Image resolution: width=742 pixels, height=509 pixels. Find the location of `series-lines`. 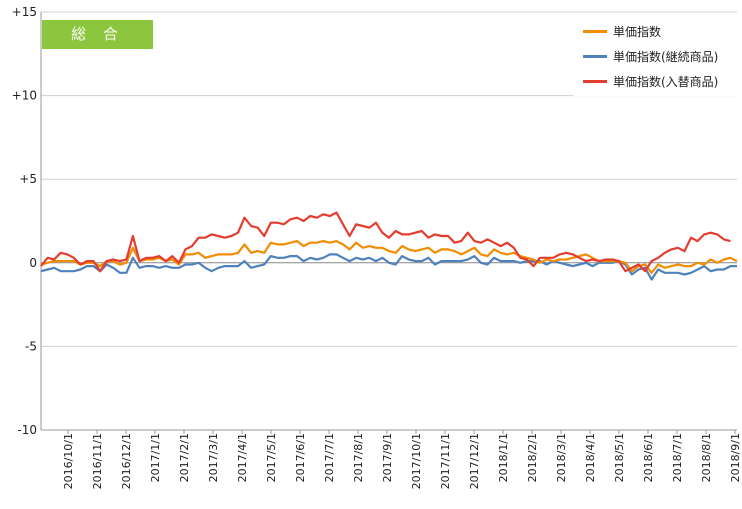

series-lines is located at coordinates (389, 246).